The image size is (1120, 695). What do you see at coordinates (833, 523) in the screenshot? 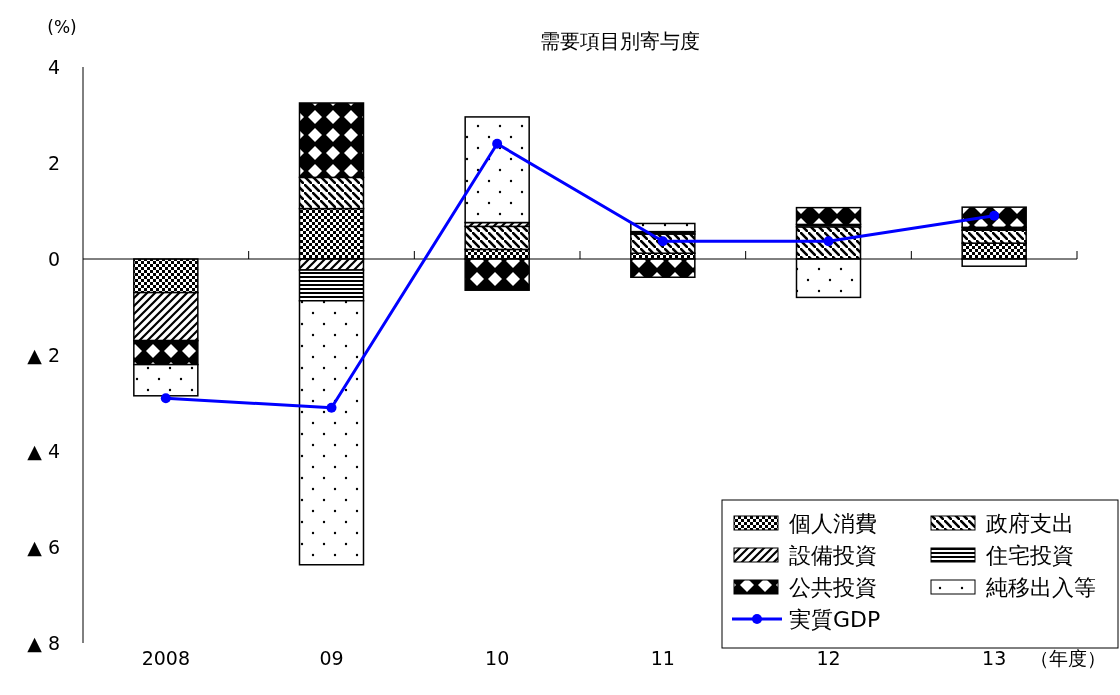
I see `legend-label: 個人消費` at bounding box center [833, 523].